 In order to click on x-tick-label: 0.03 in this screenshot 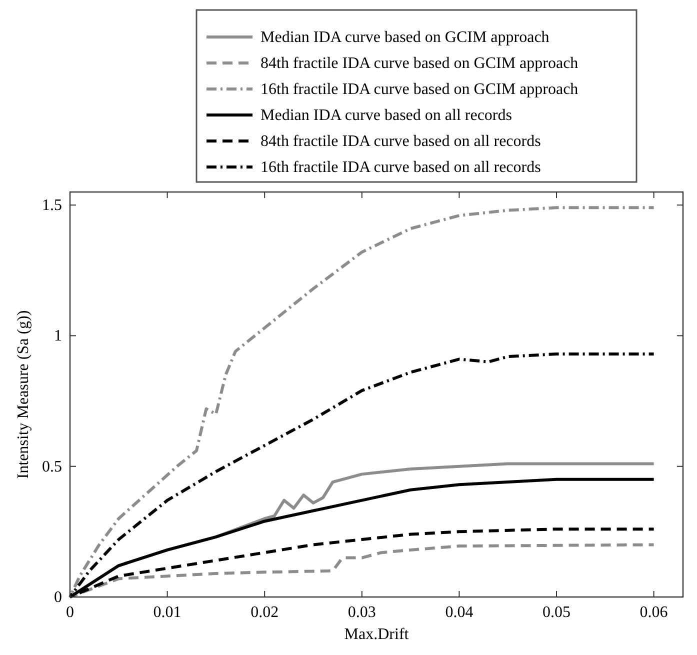, I will do `click(362, 612)`.